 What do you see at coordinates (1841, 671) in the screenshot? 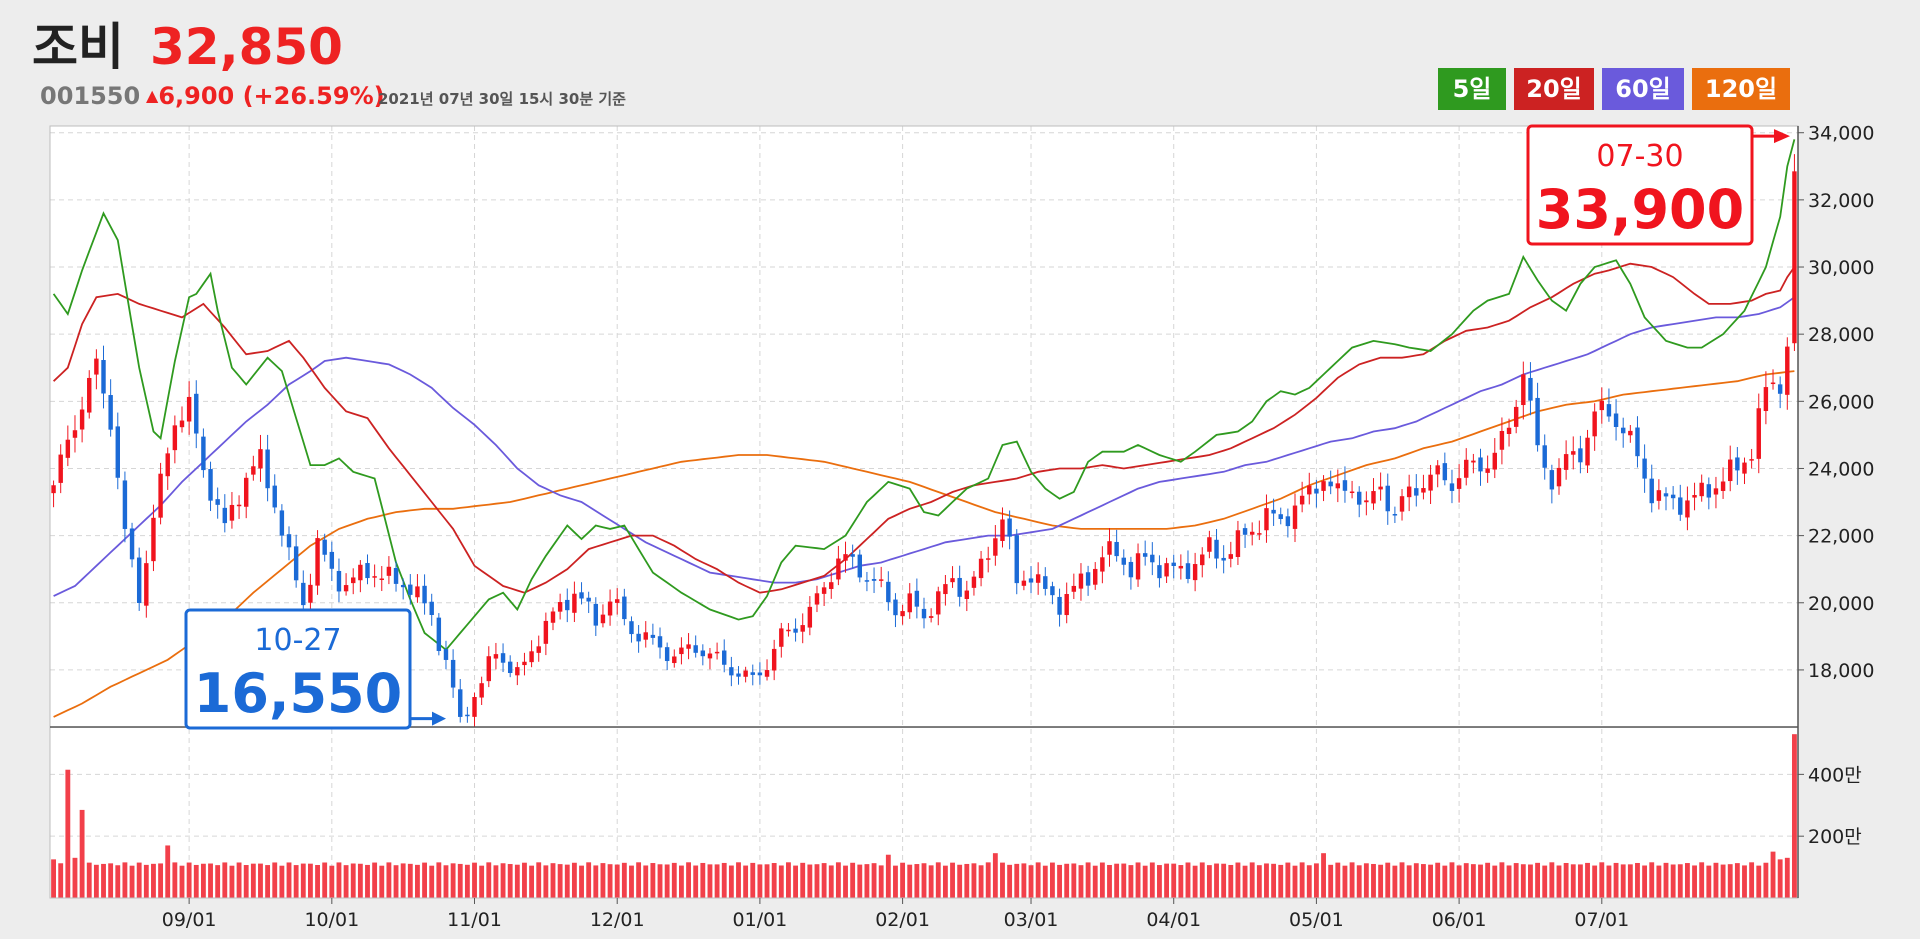
I see `price-tick-label: 18,000` at bounding box center [1841, 671].